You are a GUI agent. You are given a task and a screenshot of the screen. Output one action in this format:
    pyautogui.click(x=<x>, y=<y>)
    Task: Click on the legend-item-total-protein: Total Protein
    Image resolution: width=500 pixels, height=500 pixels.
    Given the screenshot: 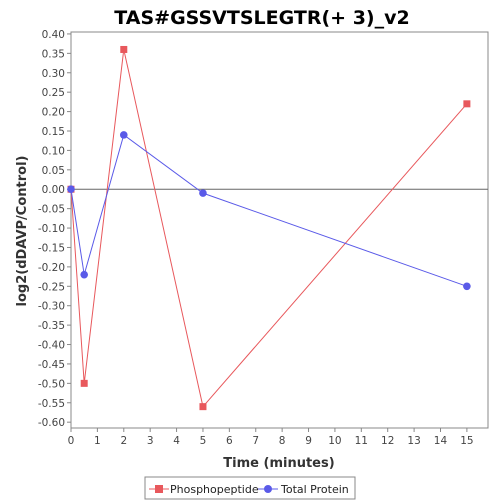 What is the action you would take?
    pyautogui.click(x=303, y=489)
    